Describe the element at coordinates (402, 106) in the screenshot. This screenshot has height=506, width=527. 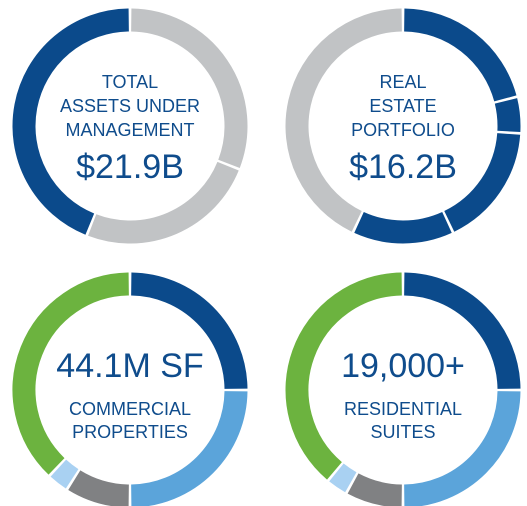
I see `caption-line: ESTATE` at that location.